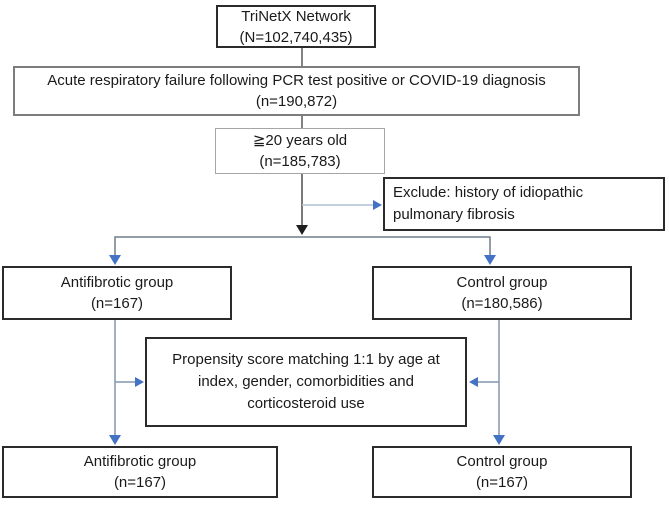 The width and height of the screenshot is (669, 505). I want to click on node-control-group-matched: Control group (n=167), so click(502, 472).